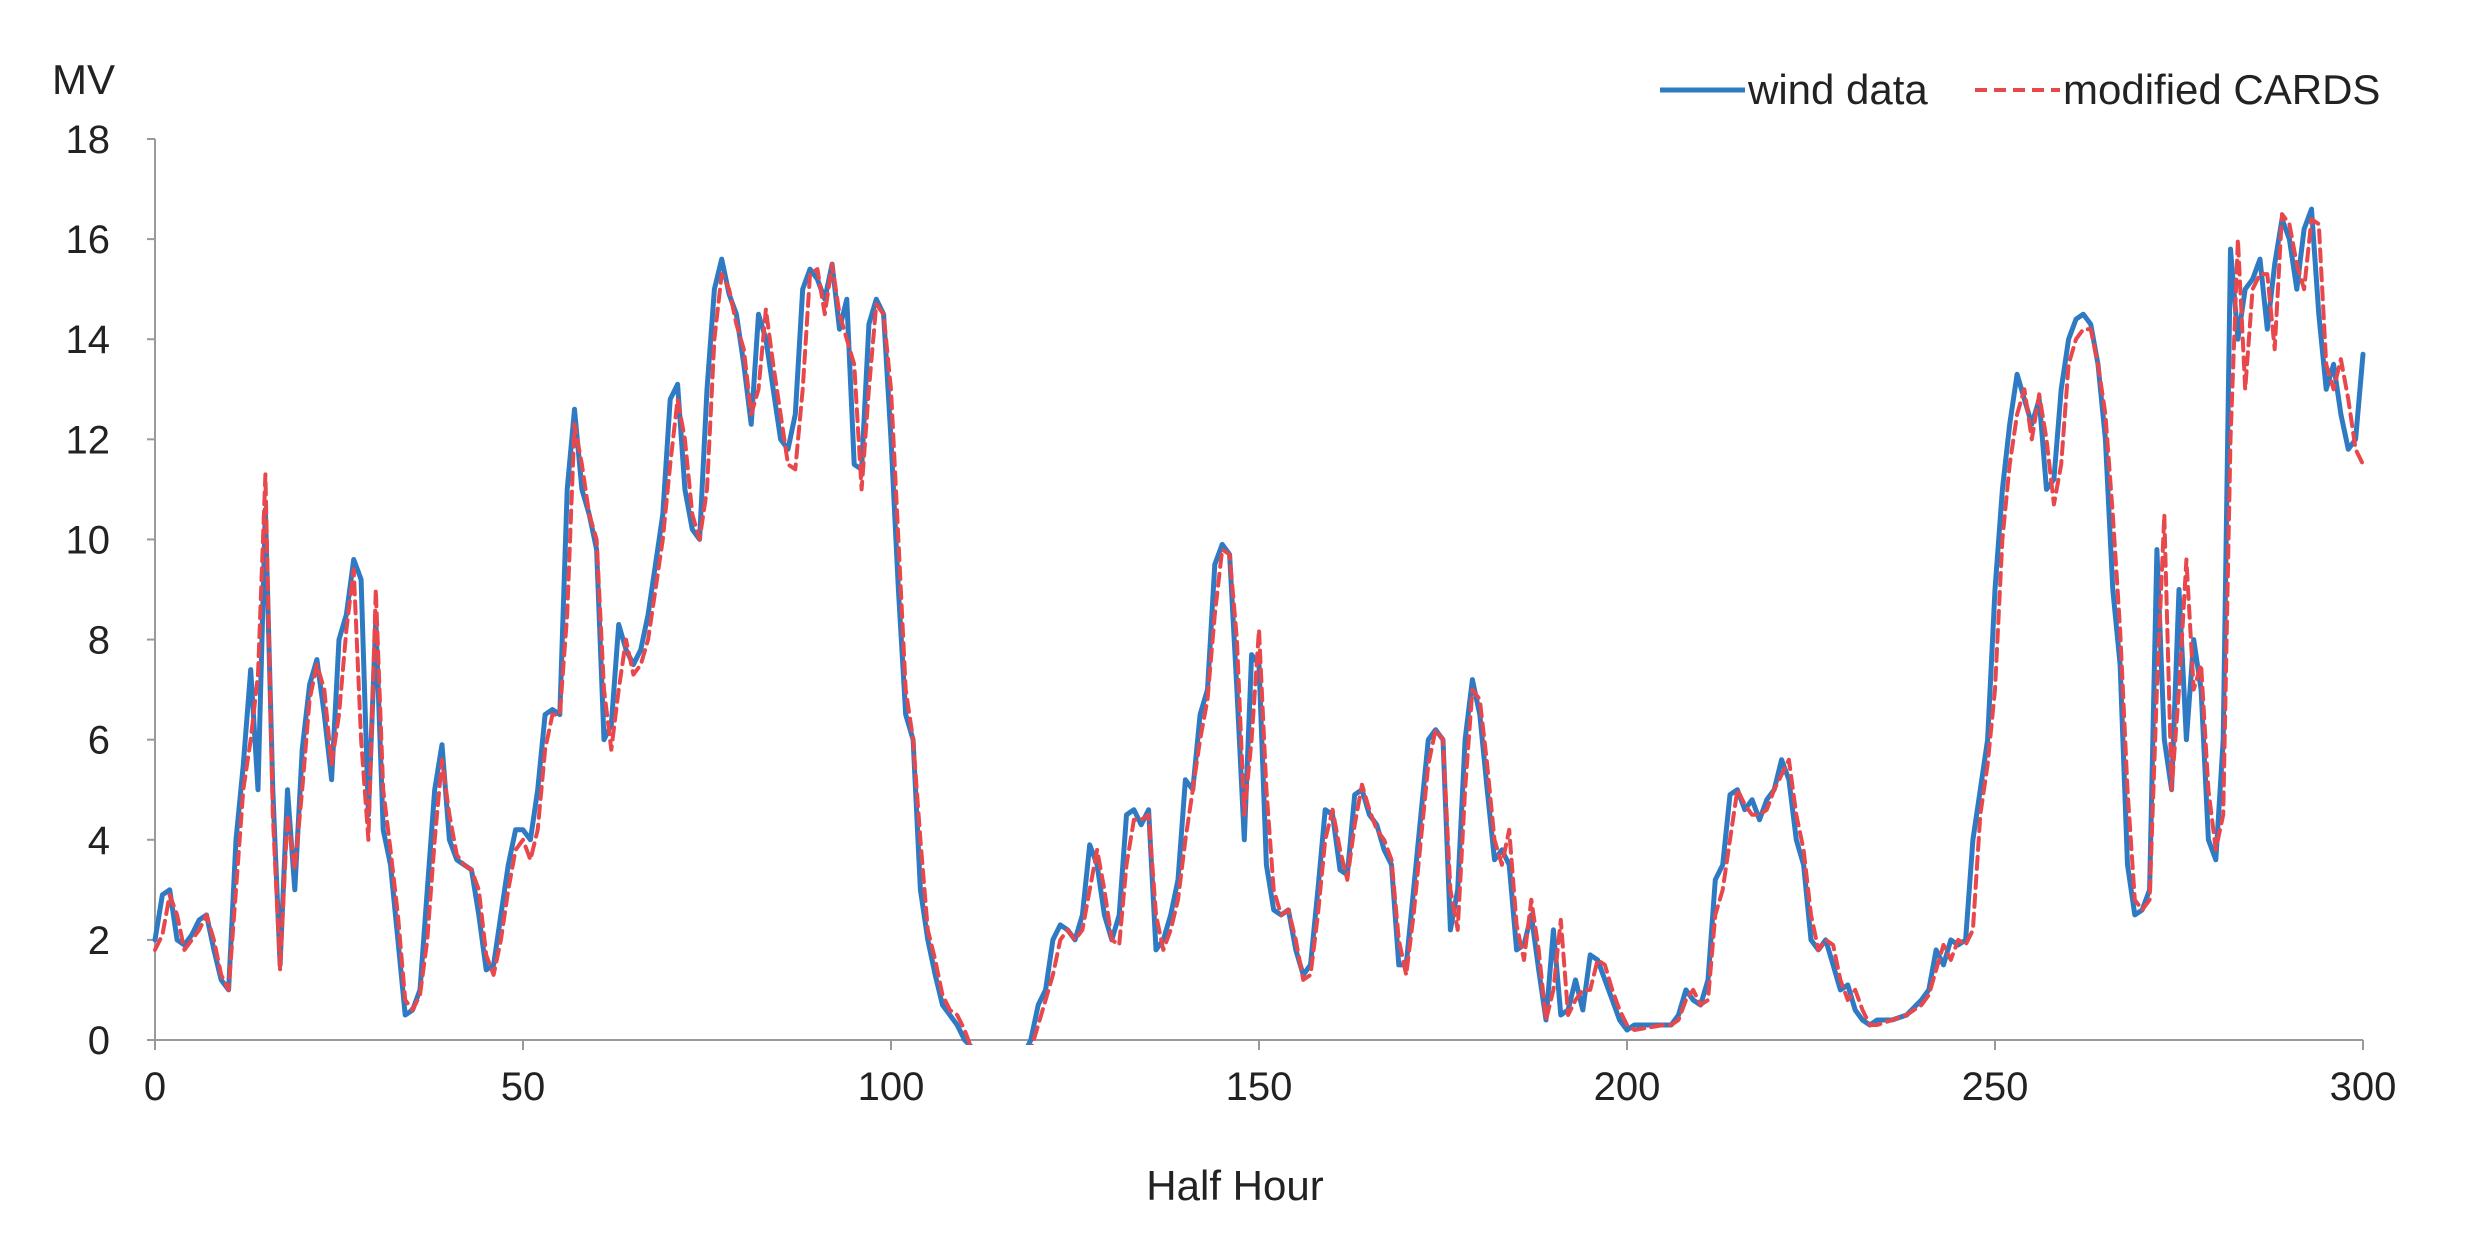  What do you see at coordinates (1837, 89) in the screenshot?
I see `legend-label-wind-data: wind data` at bounding box center [1837, 89].